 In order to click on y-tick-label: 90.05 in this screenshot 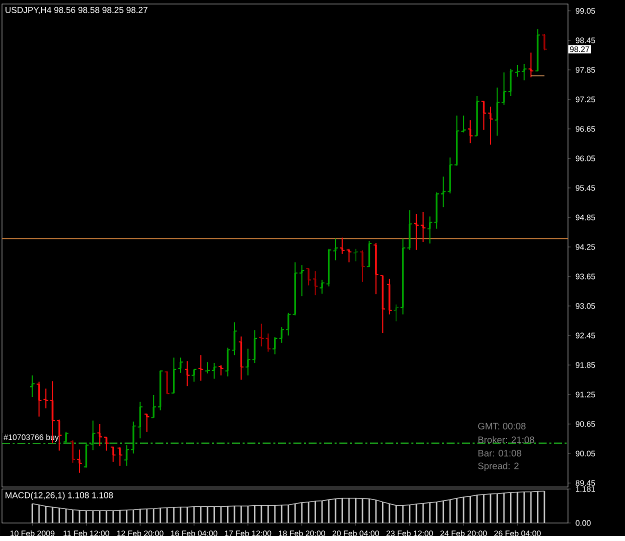, I will do `click(586, 453)`.